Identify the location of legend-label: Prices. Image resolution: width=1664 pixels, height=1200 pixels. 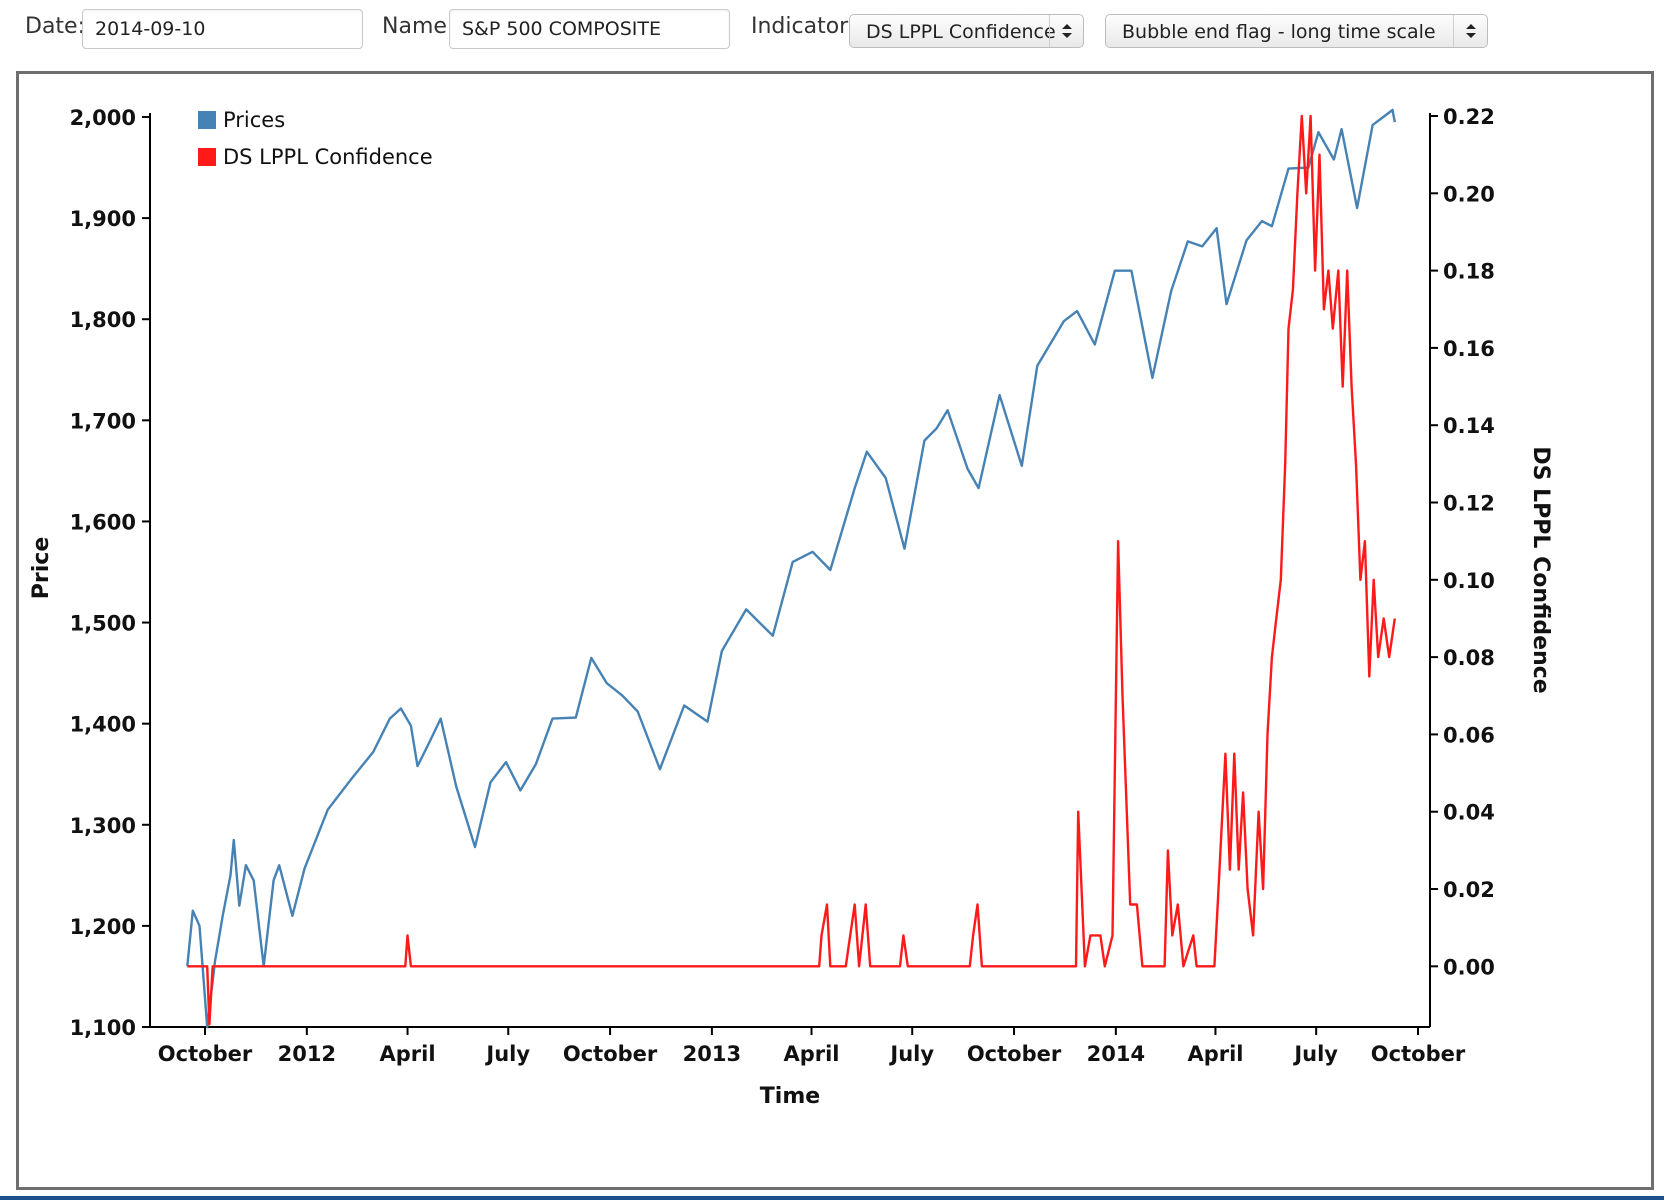
(254, 120).